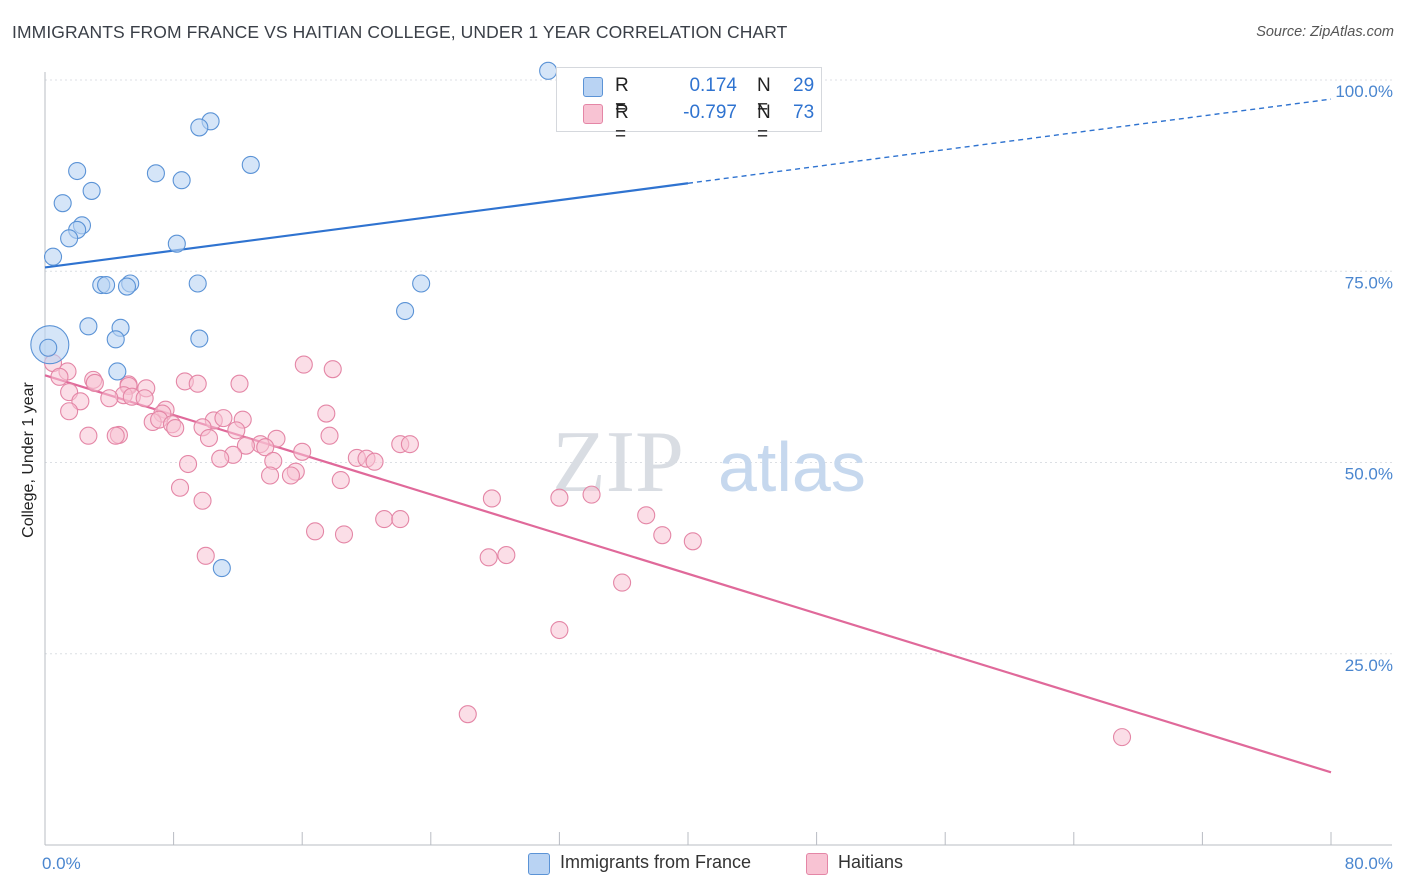 Image resolution: width=1406 pixels, height=892 pixels. I want to click on x-tick-labels: 0.0% 80.0%, so click(717, 863).